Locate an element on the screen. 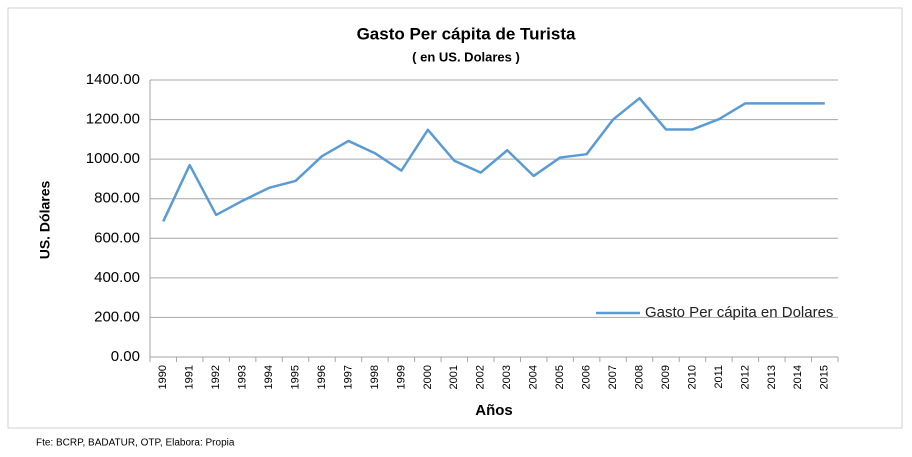 This screenshot has height=457, width=912. x-tick-label: 2012 is located at coordinates (745, 377).